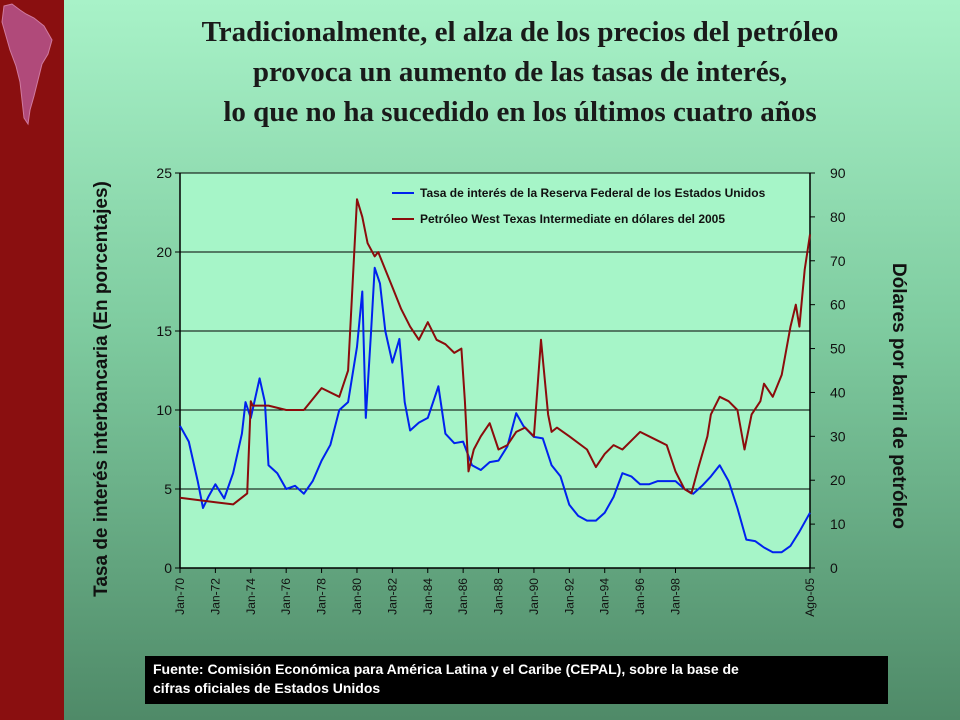  Describe the element at coordinates (640, 596) in the screenshot. I see `x-tick-label: Jan-96` at that location.